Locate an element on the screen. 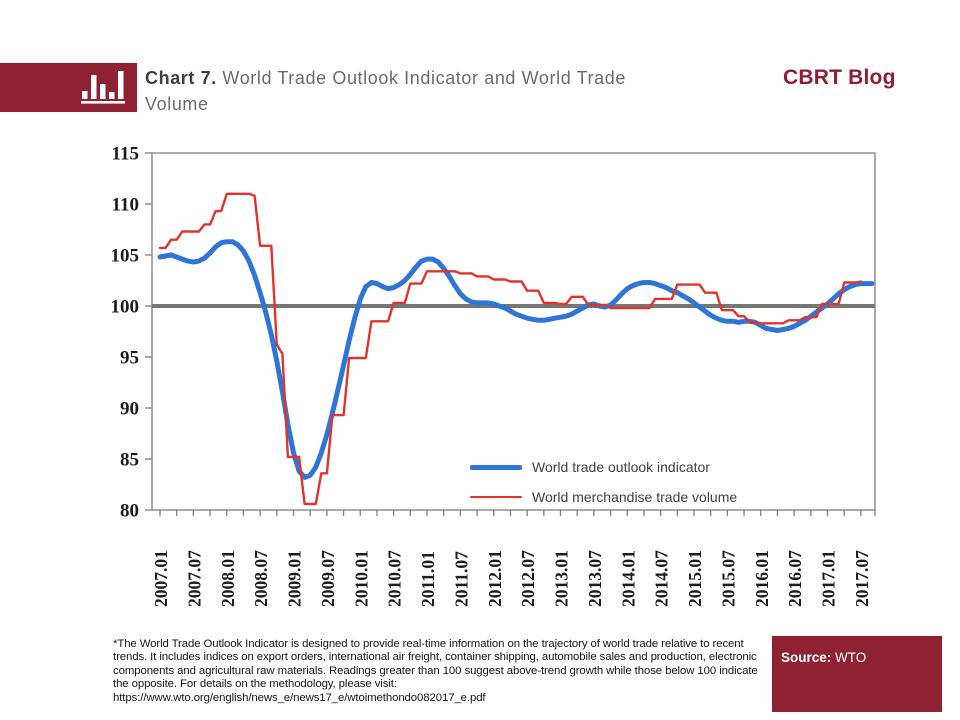 The width and height of the screenshot is (960, 720). x-axis-label: 2010.07 is located at coordinates (395, 578).